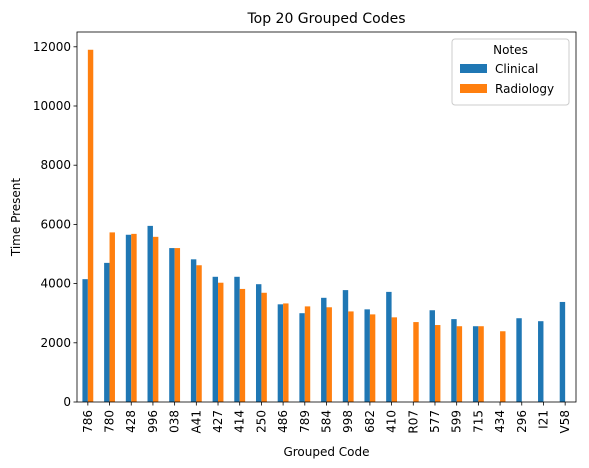  Describe the element at coordinates (67, 402) in the screenshot. I see `y-tick-label: 0` at that location.